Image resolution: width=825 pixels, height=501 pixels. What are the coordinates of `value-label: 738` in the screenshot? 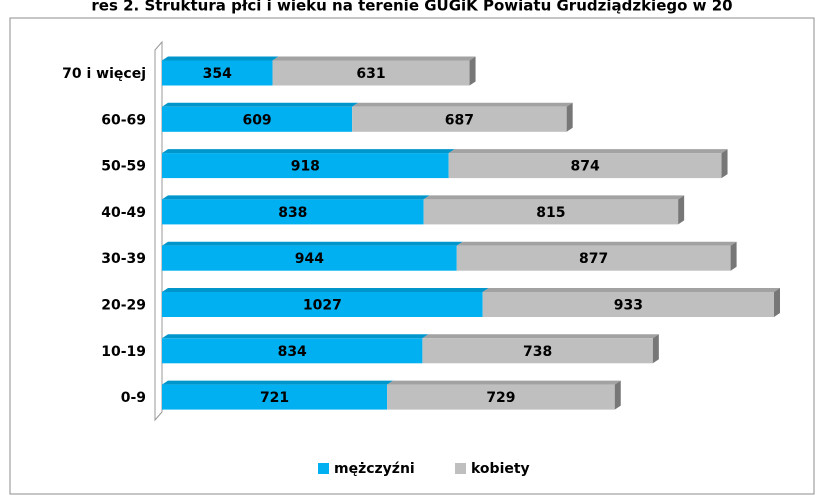 It's located at (537, 352).